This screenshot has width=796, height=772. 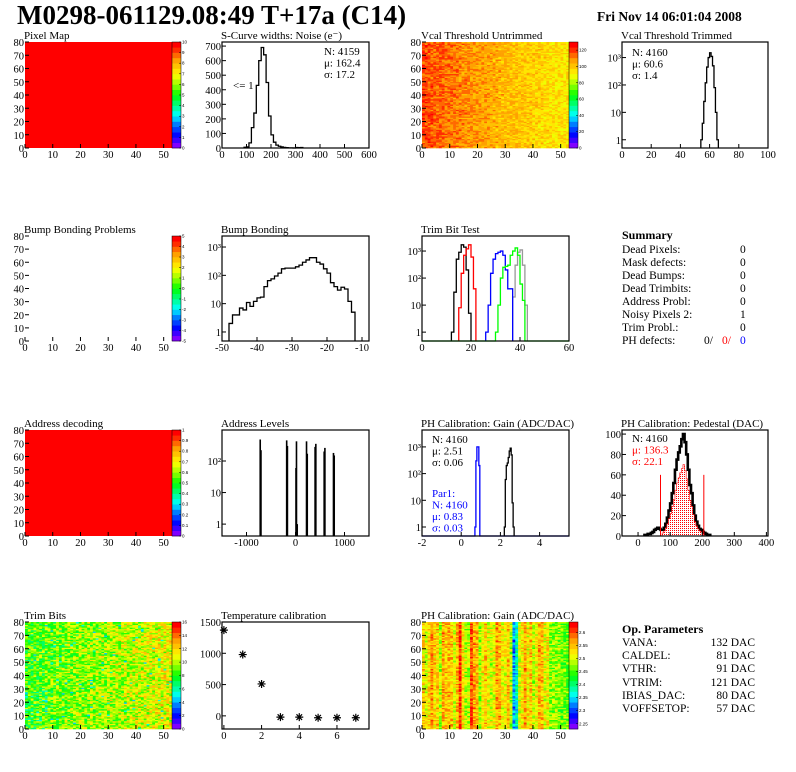 What do you see at coordinates (533, 155) in the screenshot?
I see `x-tick-label: 40` at bounding box center [533, 155].